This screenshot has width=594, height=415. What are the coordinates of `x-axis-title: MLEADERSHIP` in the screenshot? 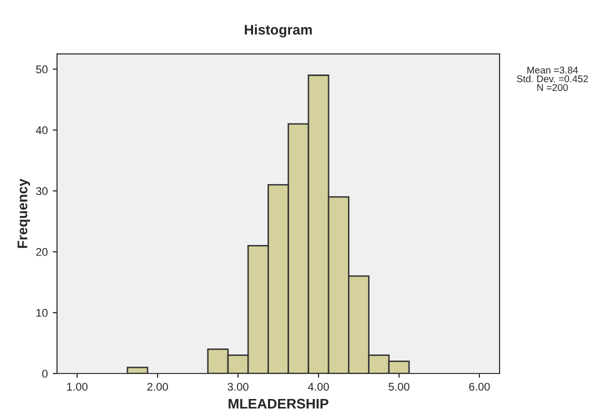 It's located at (278, 403).